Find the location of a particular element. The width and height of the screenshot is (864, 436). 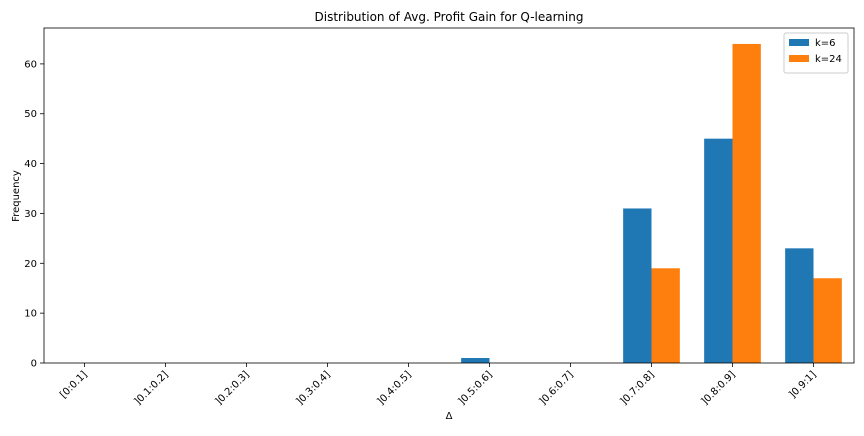

y-tick-label: 30 is located at coordinates (30, 214).